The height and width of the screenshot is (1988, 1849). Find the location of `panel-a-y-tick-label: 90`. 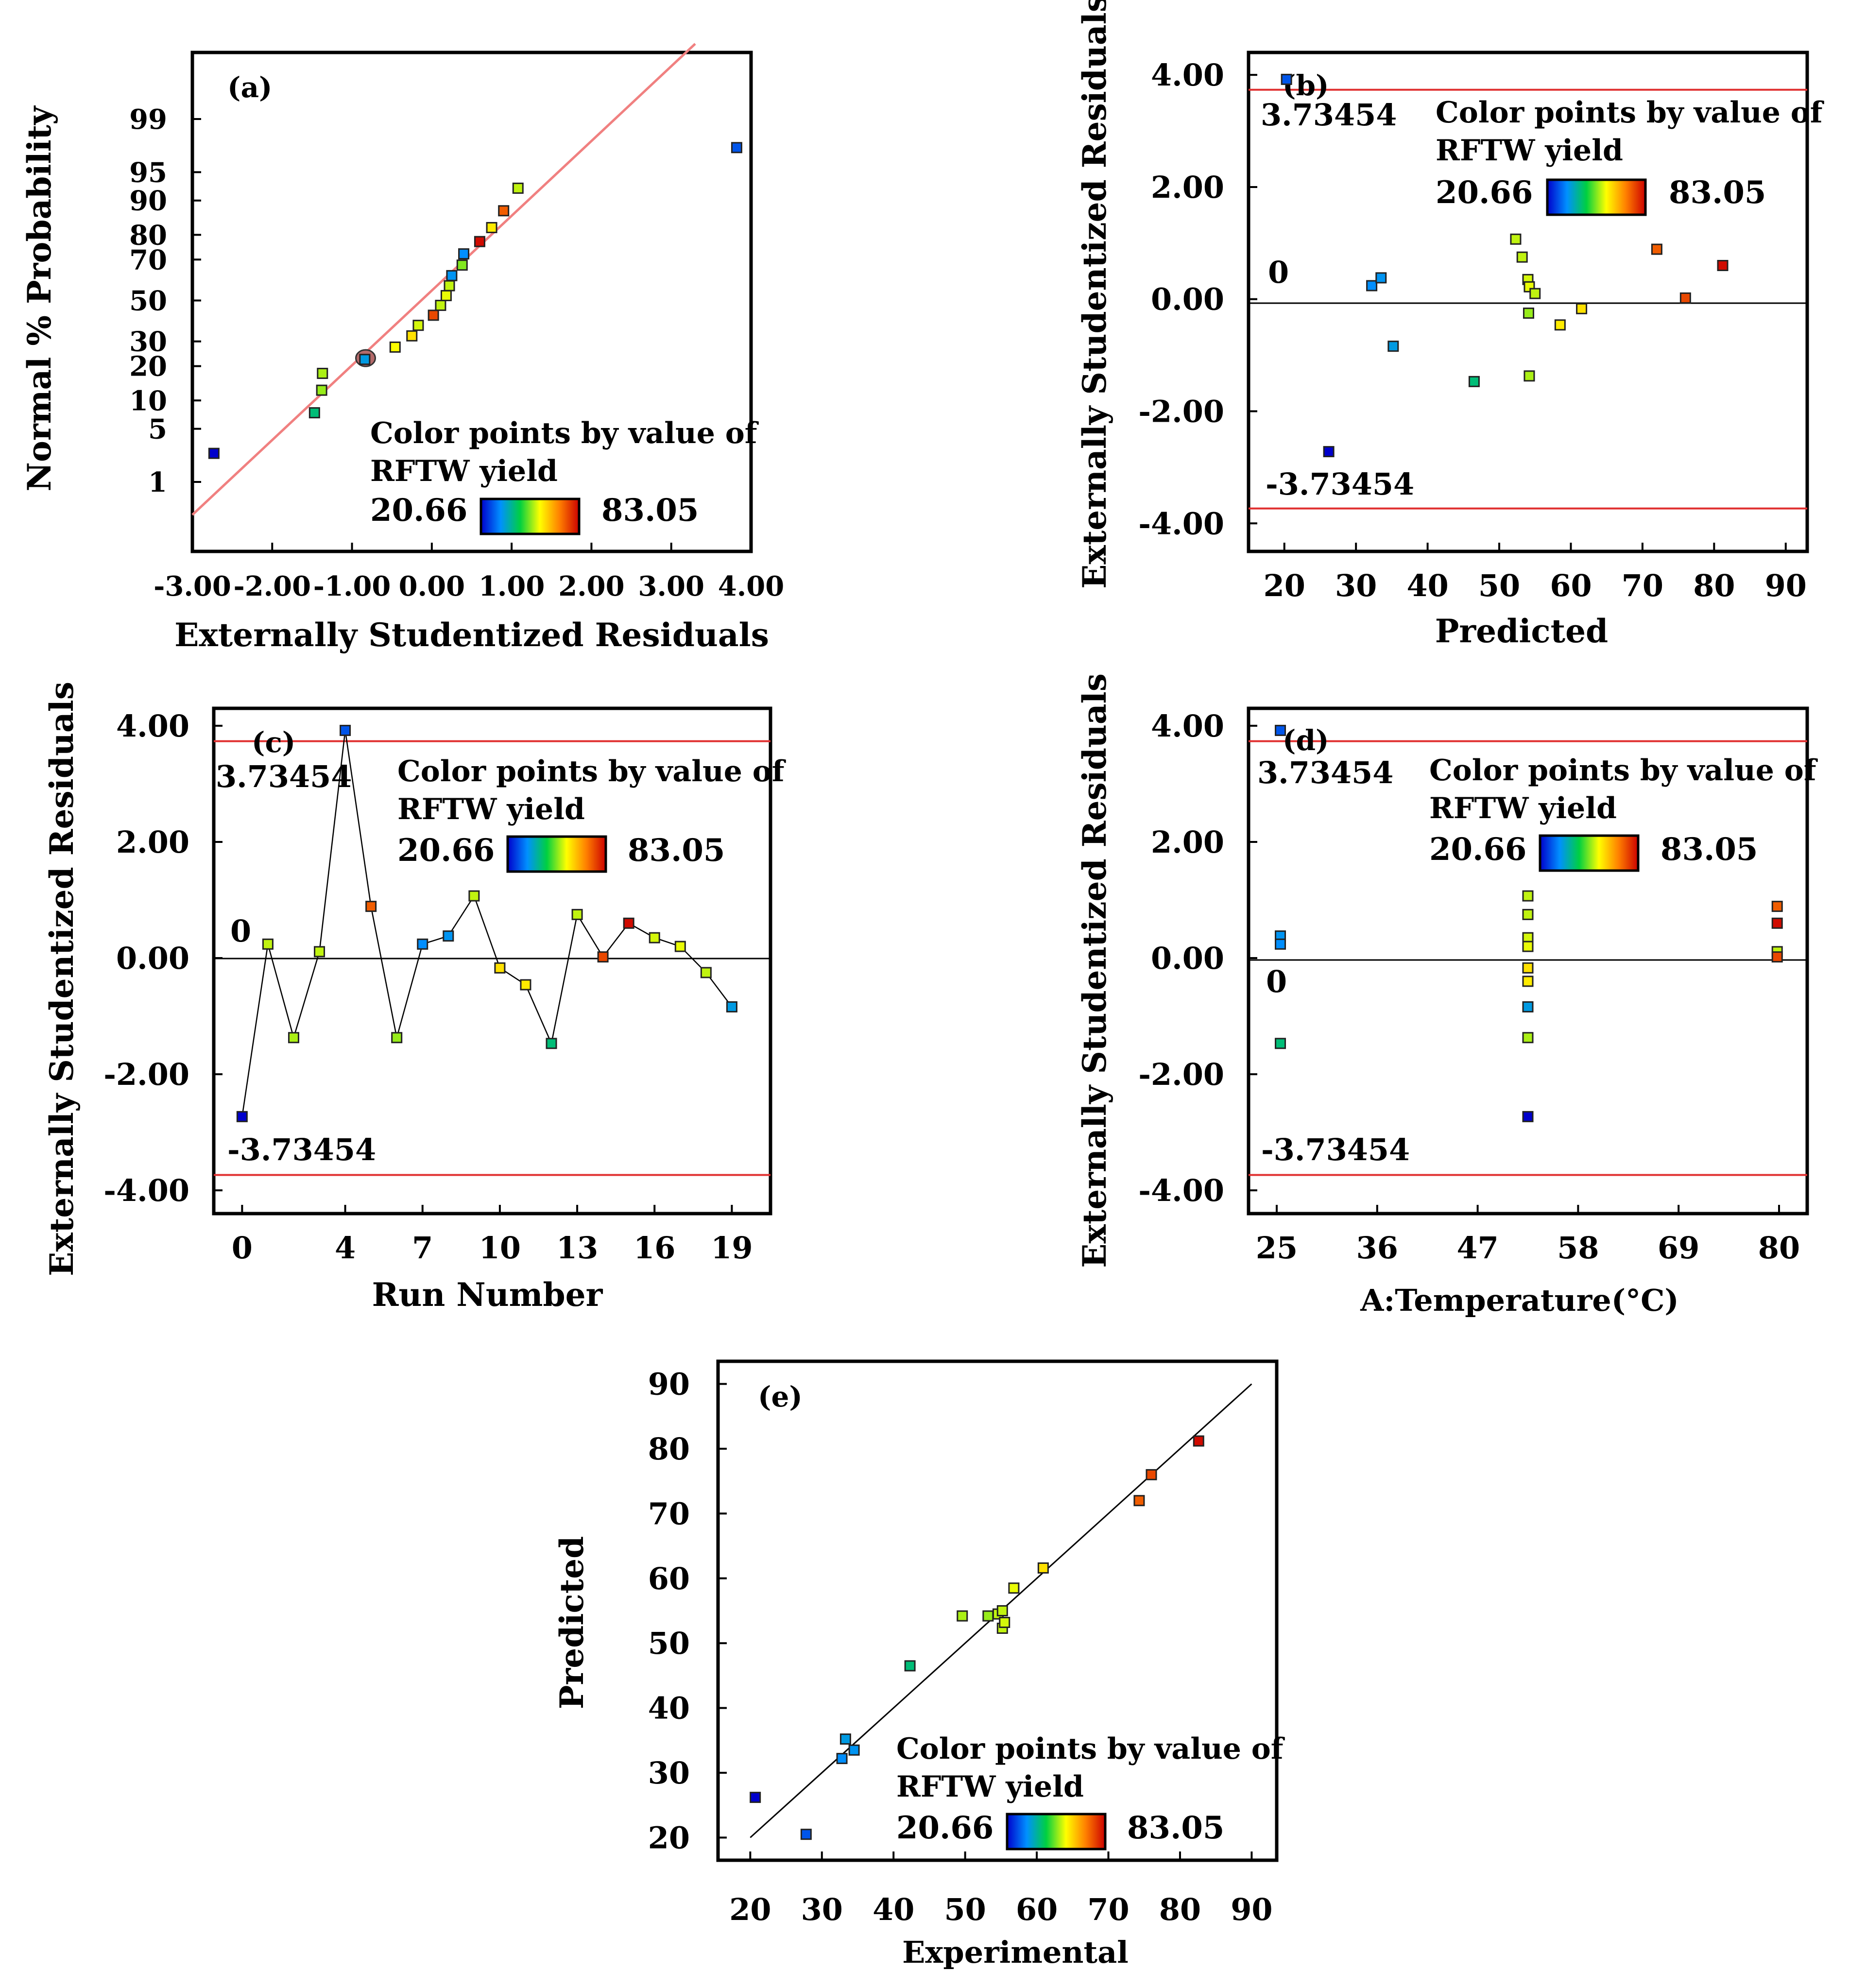

panel-a-y-tick-label: 90 is located at coordinates (148, 201).